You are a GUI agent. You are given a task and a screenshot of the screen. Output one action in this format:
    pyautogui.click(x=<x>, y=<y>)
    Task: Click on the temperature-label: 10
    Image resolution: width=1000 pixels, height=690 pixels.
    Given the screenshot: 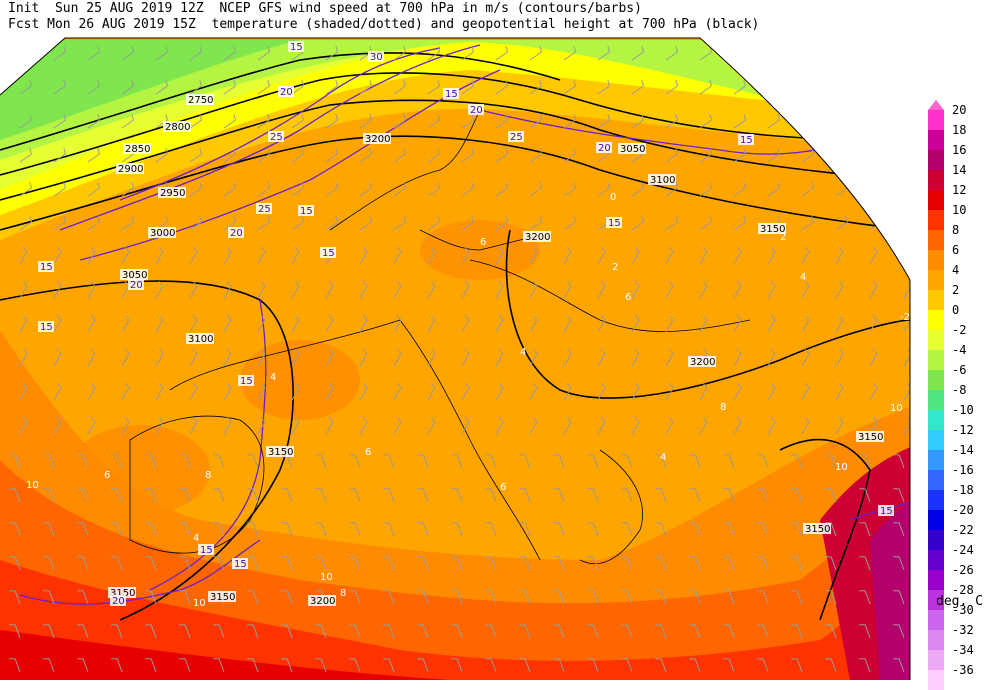 What is the action you would take?
    pyautogui.click(x=199, y=603)
    